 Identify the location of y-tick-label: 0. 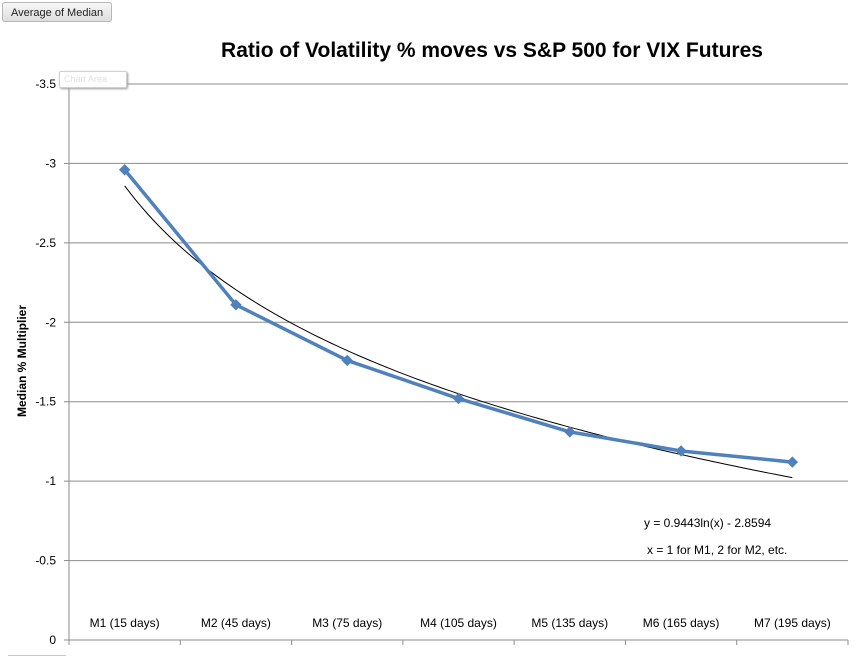
(52, 640).